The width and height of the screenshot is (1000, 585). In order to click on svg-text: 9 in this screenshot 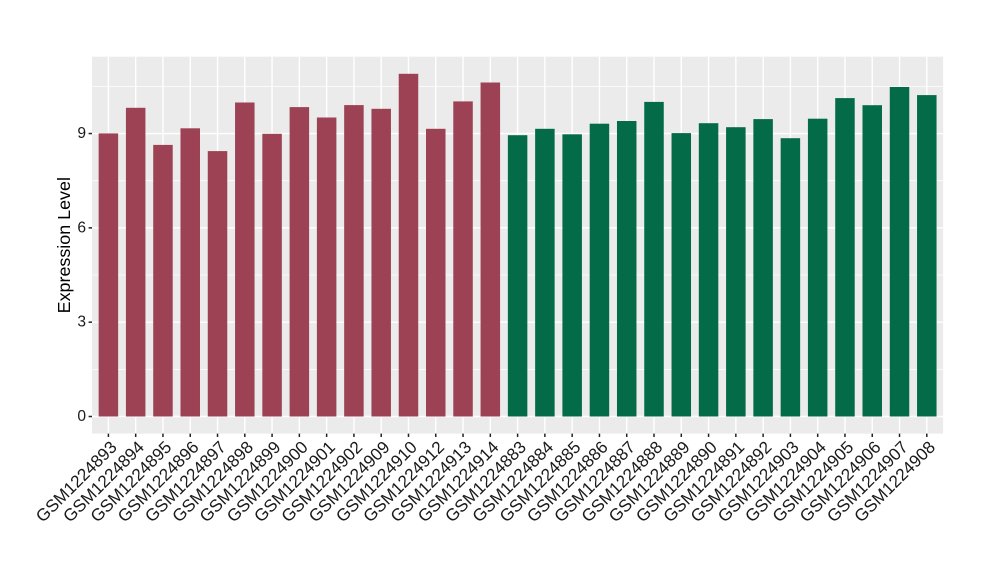, I will do `click(81, 133)`.